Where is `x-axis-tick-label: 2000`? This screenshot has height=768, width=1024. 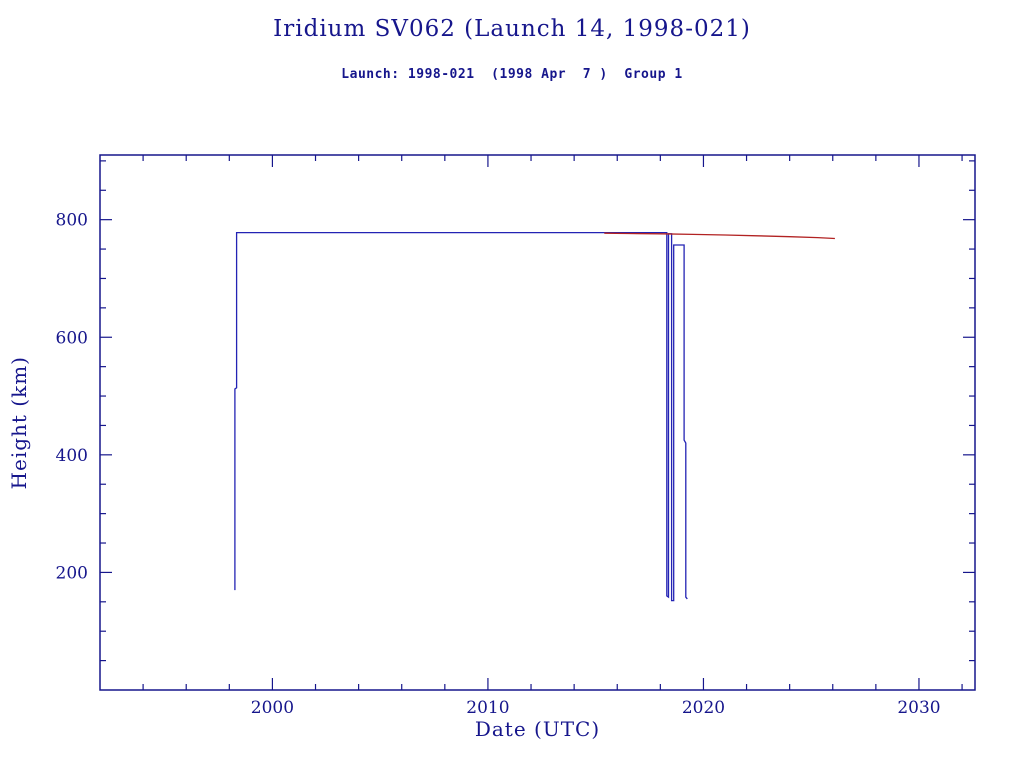 x-axis-tick-label: 2000 is located at coordinates (272, 708).